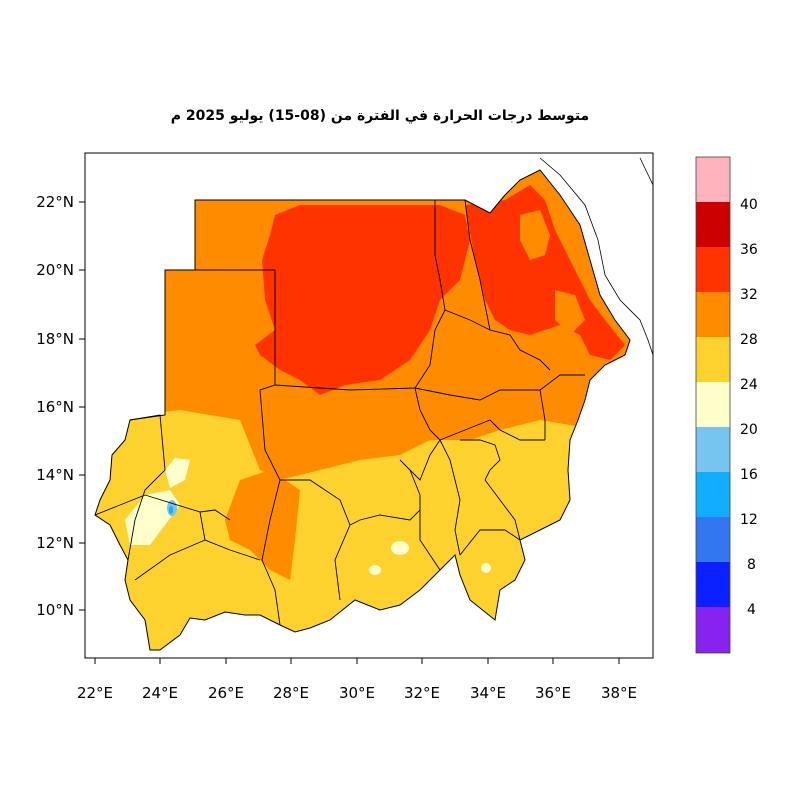 This screenshot has height=800, width=800. What do you see at coordinates (553, 693) in the screenshot?
I see `x-tick-label: 36°E` at bounding box center [553, 693].